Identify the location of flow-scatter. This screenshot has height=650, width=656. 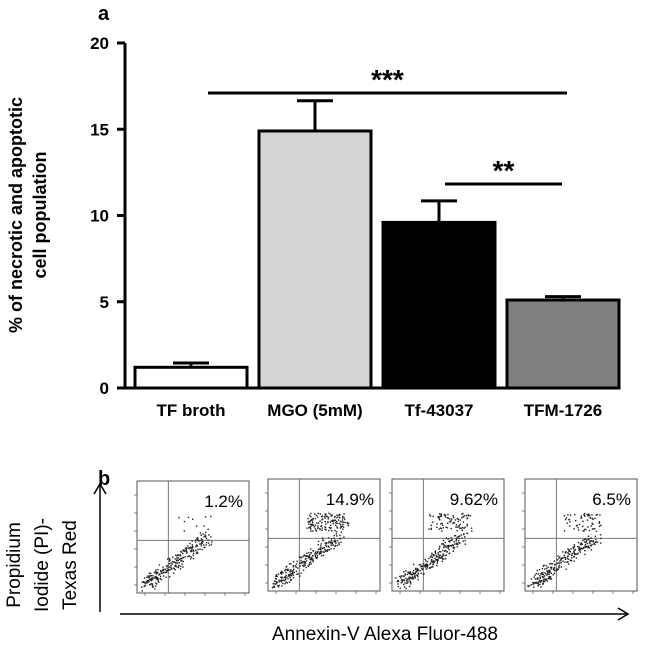
(434, 551).